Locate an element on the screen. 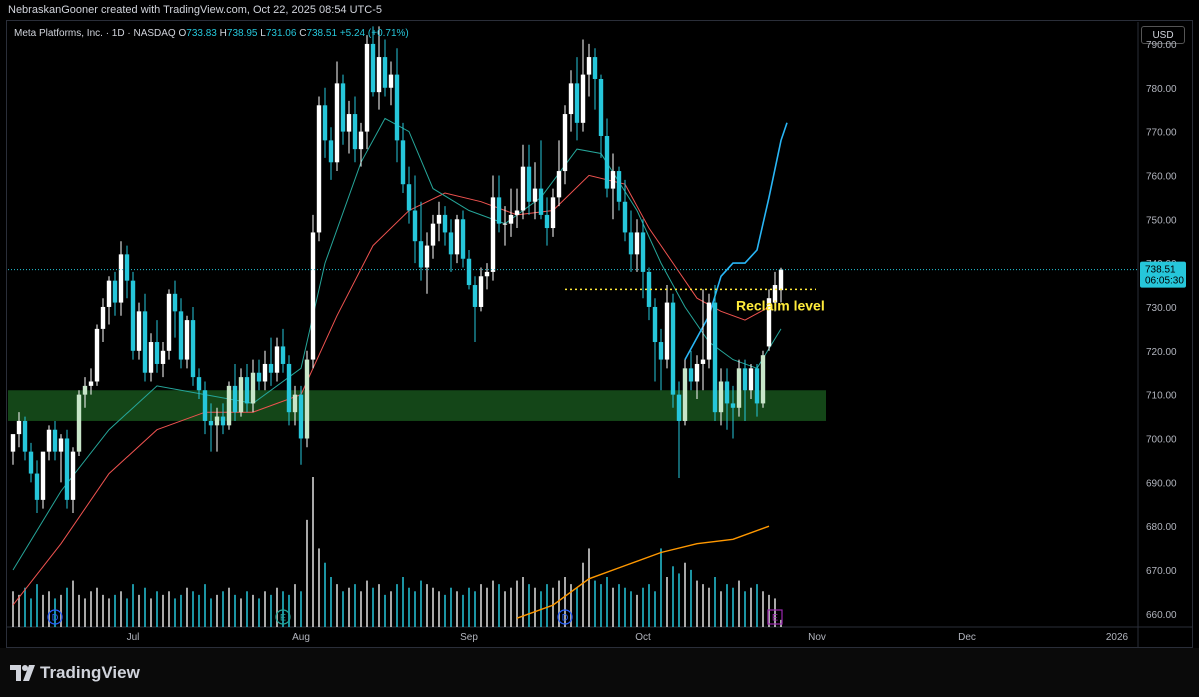  x-tick-label: Oct is located at coordinates (643, 637).